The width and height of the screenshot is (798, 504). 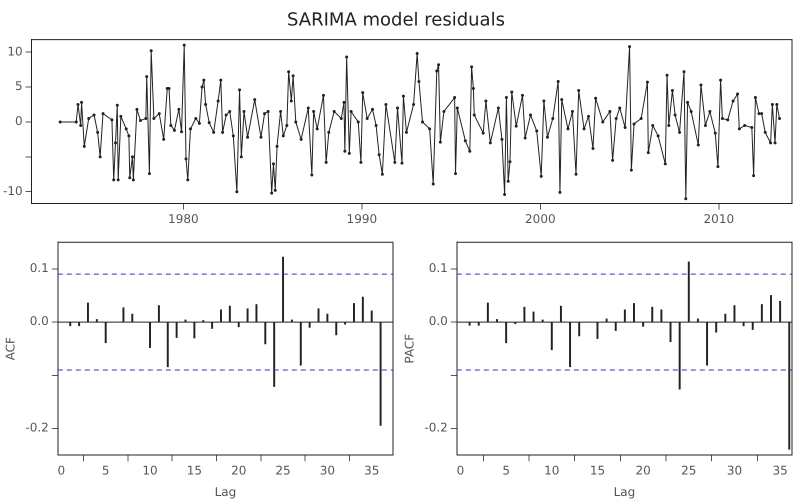 I want to click on y-tick-label: 10, so click(x=15, y=51).